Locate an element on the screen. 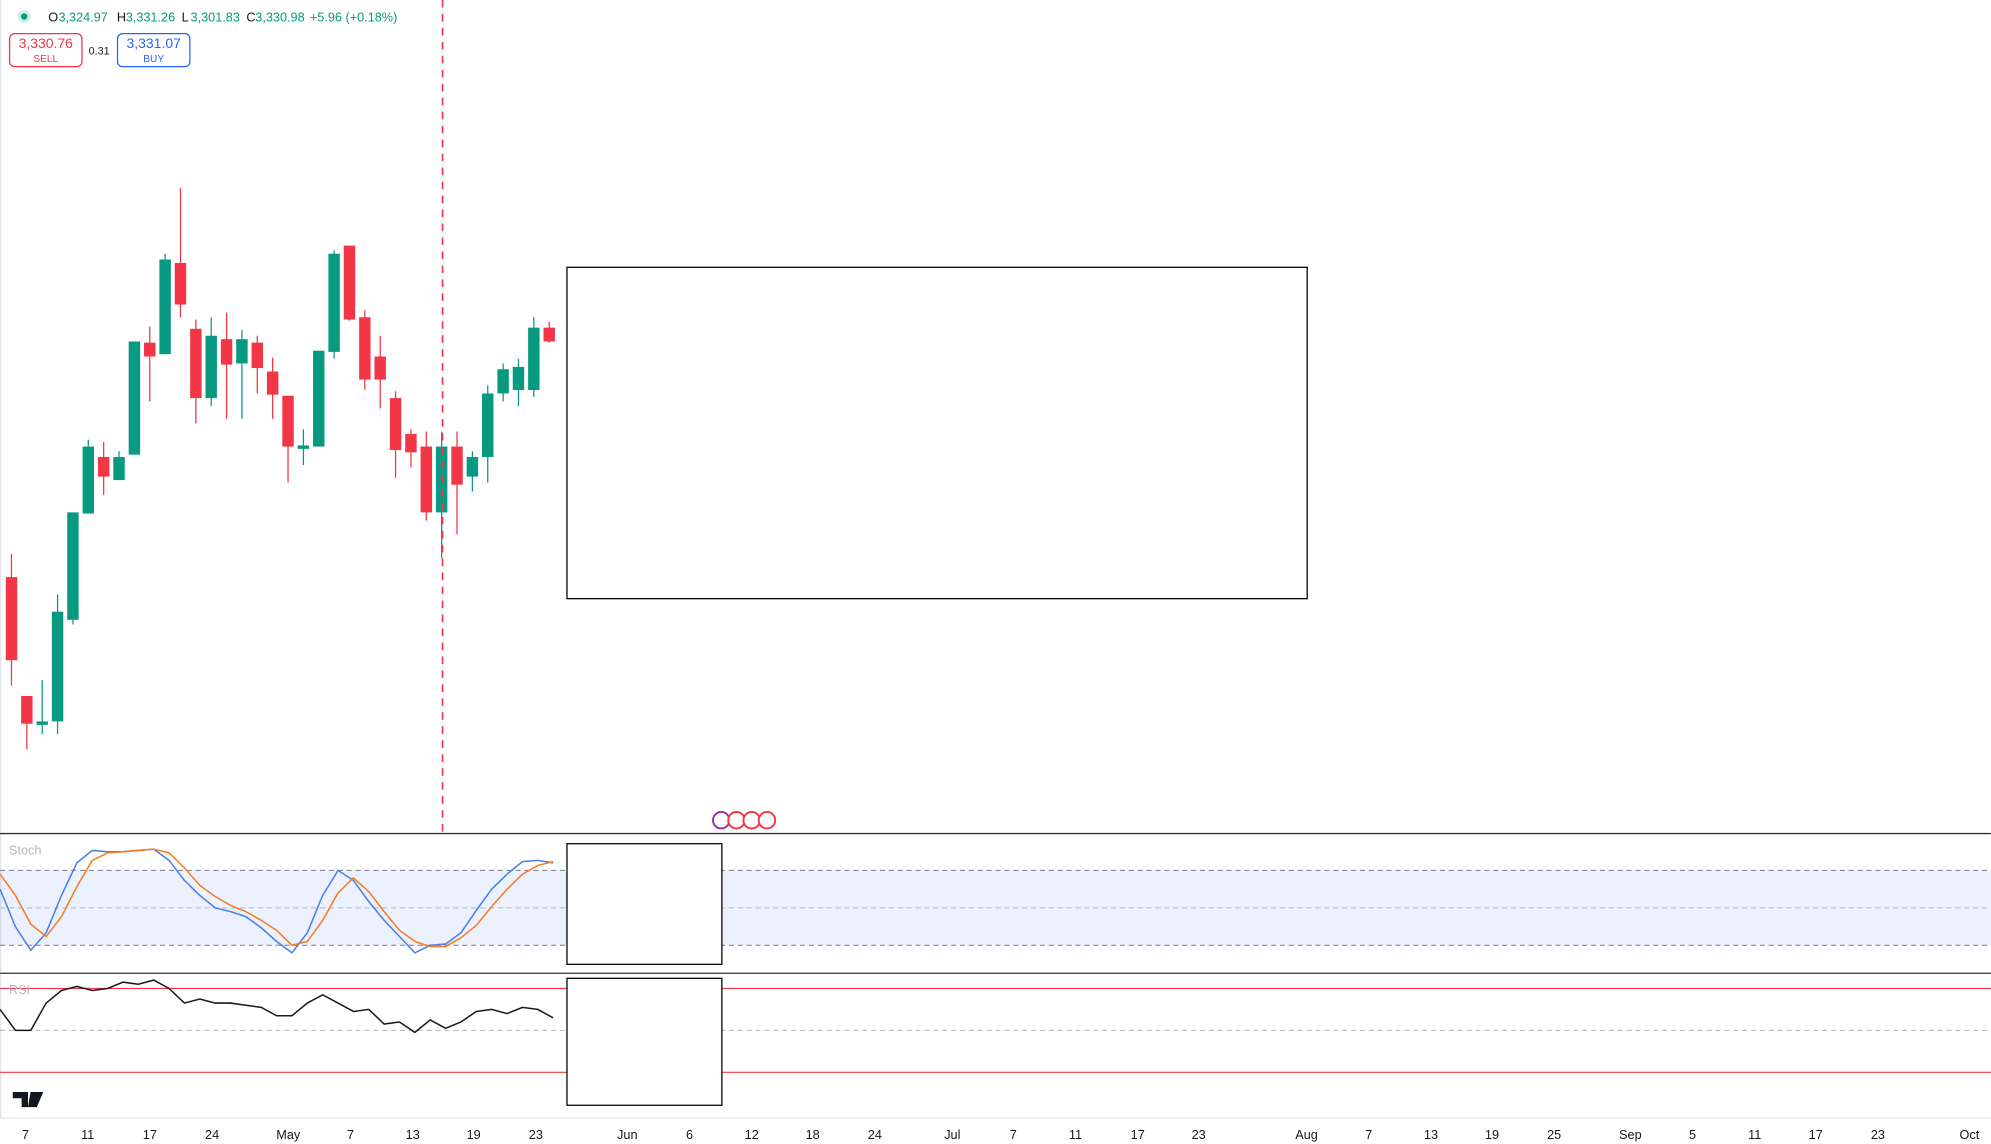  ohlc-value: 3,331.26 is located at coordinates (150, 18).